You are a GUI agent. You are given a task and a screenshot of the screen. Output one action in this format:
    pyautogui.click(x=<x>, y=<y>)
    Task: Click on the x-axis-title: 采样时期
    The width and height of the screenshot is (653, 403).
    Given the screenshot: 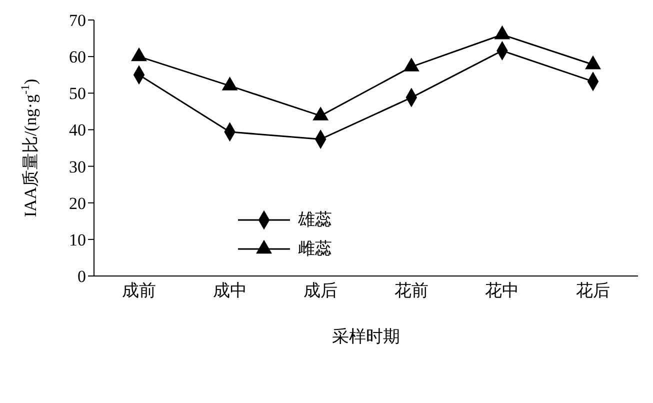 What is the action you would take?
    pyautogui.click(x=366, y=336)
    